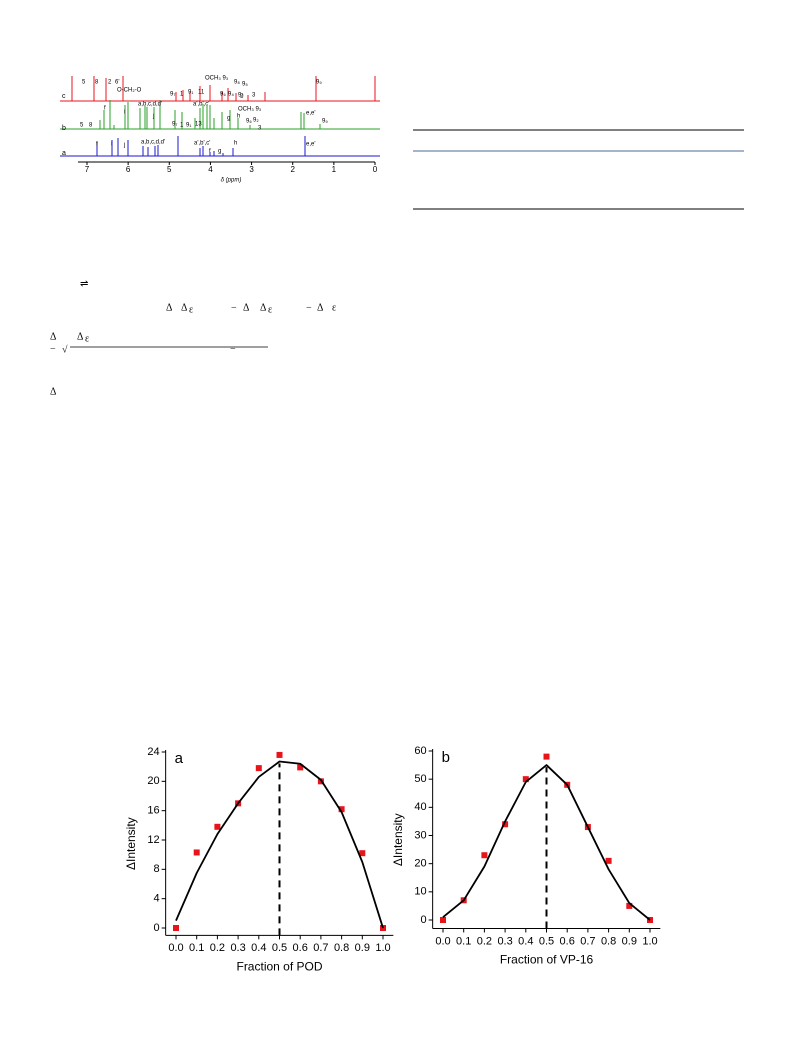 The width and height of the screenshot is (793, 1057). Describe the element at coordinates (169, 169) in the screenshot. I see `x-tick-label: 5` at that location.